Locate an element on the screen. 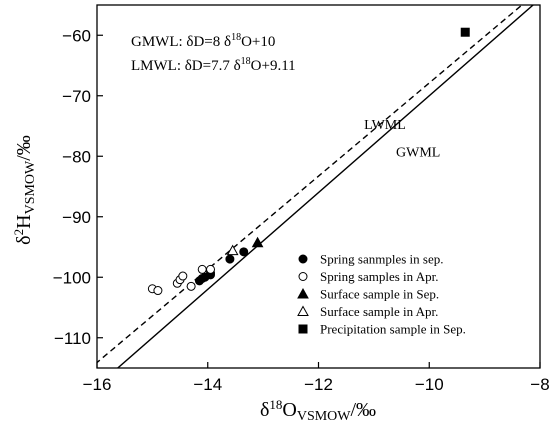 Image resolution: width=550 pixels, height=430 pixels. line-labels: LWML GWML is located at coordinates (402, 139).